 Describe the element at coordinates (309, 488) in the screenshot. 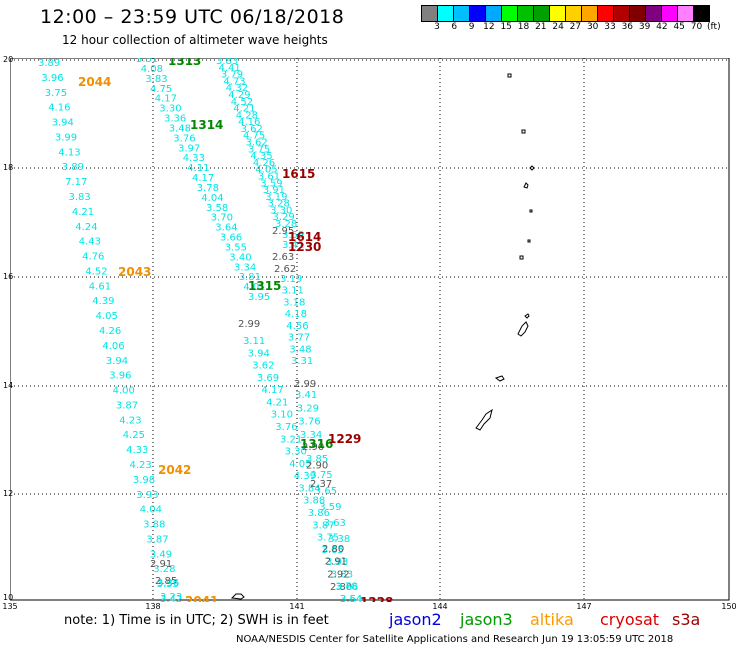

I see `wave-height-label: 3.84` at that location.